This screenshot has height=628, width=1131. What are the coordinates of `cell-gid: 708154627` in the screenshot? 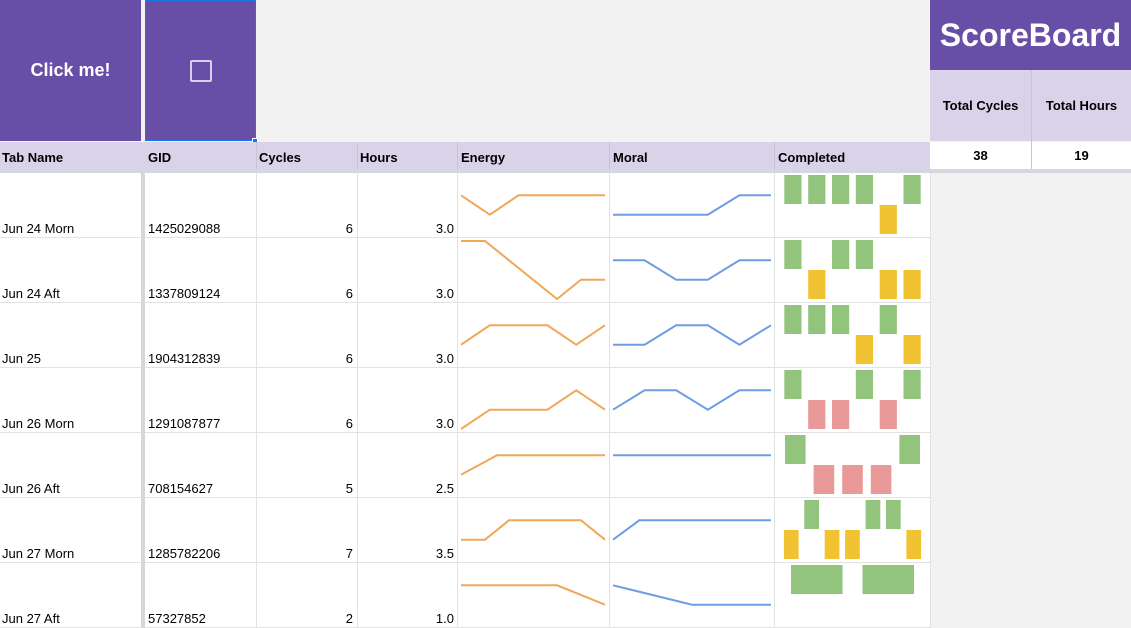 It's located at (181, 488).